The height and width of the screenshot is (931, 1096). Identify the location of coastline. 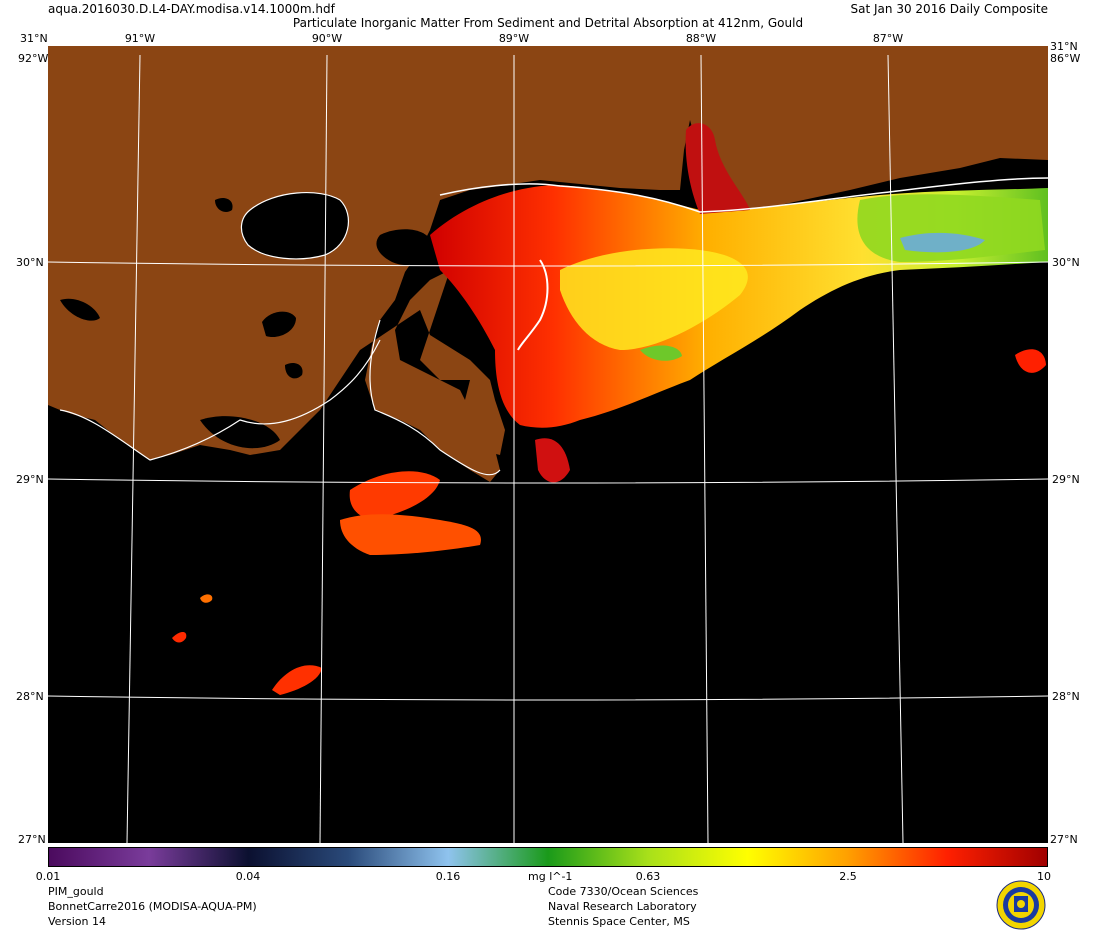
(744, 195).